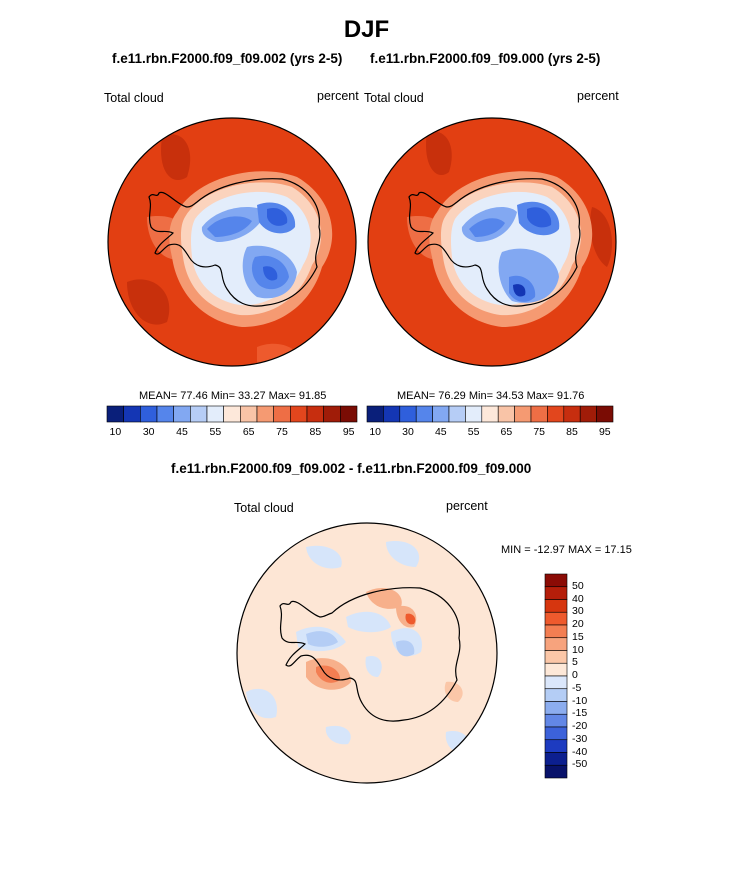  What do you see at coordinates (578, 585) in the screenshot?
I see `colorbar-tick-label: 50` at bounding box center [578, 585].